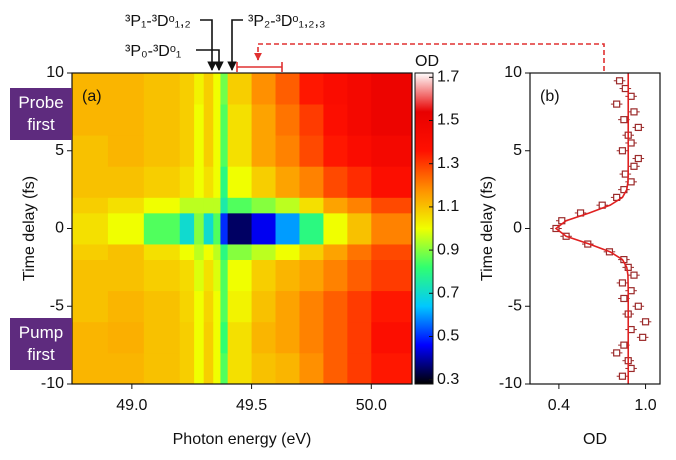 The height and width of the screenshot is (460, 676). Describe the element at coordinates (242, 439) in the screenshot. I see `x-axis-title: Photon energy (eV)` at that location.